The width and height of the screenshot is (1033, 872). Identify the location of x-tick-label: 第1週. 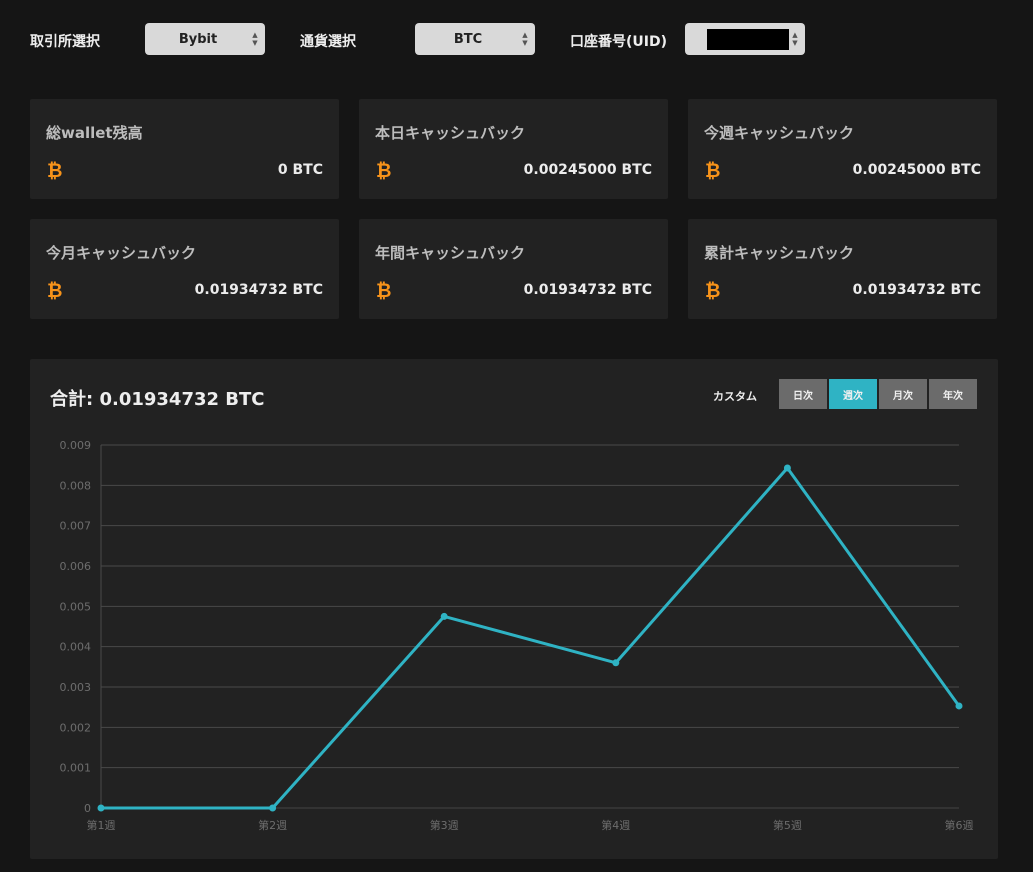
(101, 825).